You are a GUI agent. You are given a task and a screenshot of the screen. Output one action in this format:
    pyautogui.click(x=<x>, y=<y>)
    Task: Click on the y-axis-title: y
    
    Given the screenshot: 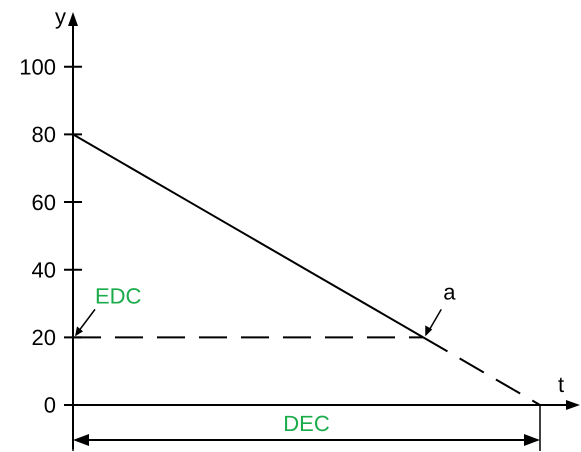 What is the action you would take?
    pyautogui.click(x=60, y=16)
    